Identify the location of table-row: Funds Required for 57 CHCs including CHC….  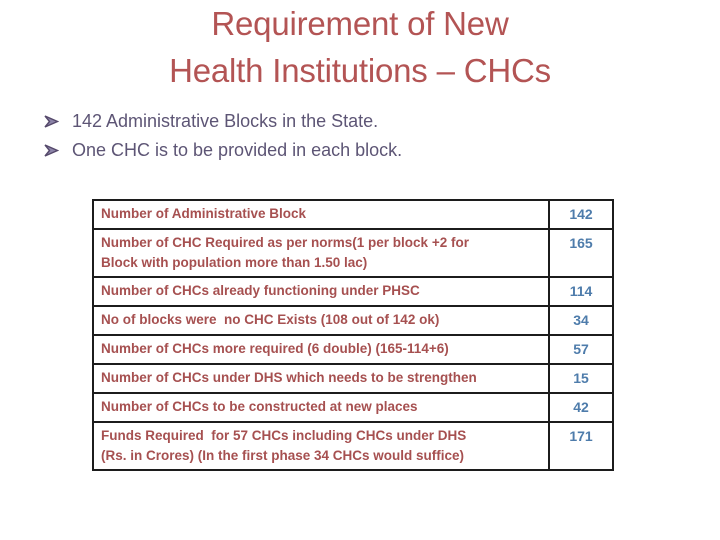
(353, 446).